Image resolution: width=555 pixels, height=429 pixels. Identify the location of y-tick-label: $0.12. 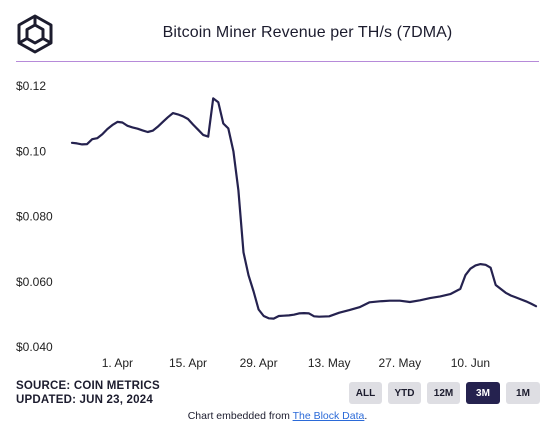
(31, 86).